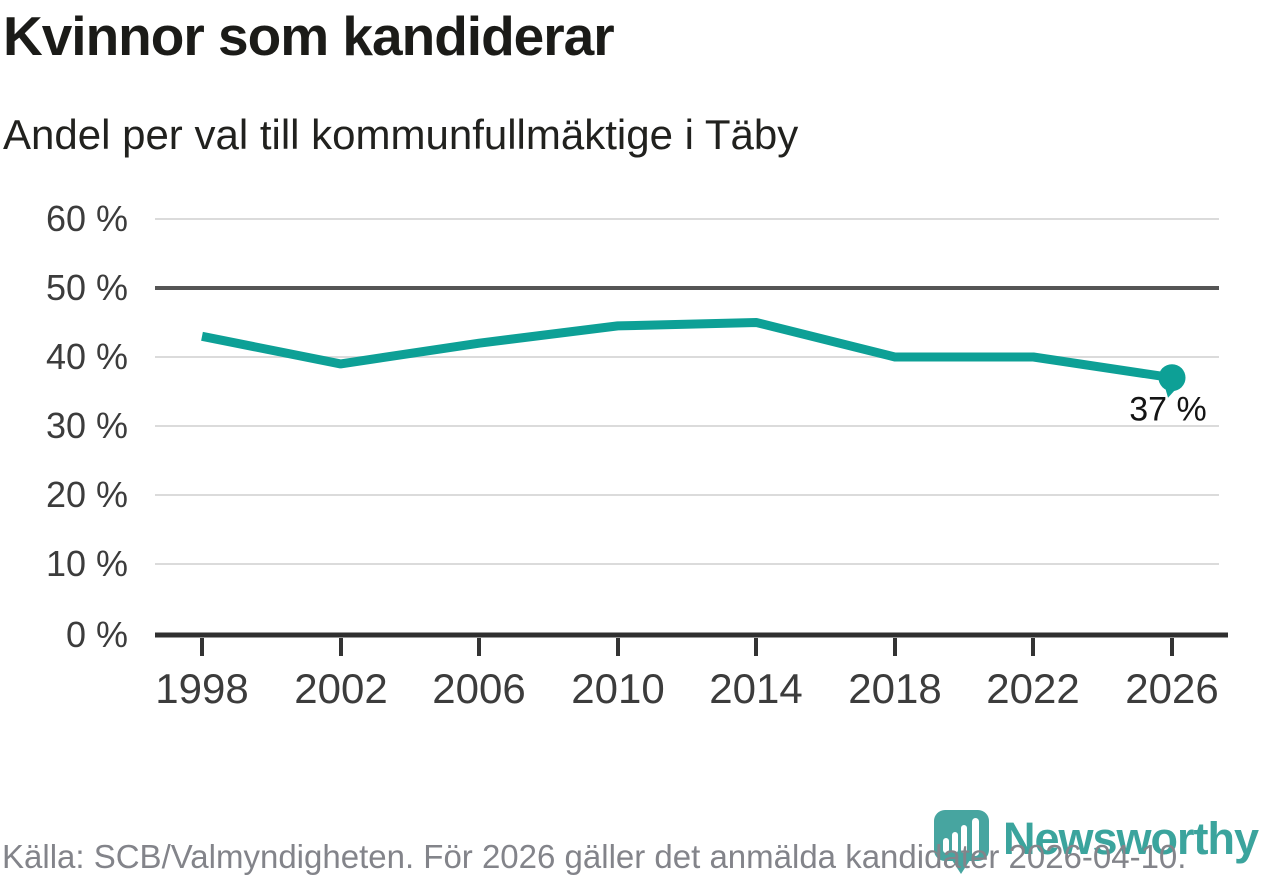  I want to click on x-axis-ticks, so click(687, 647).